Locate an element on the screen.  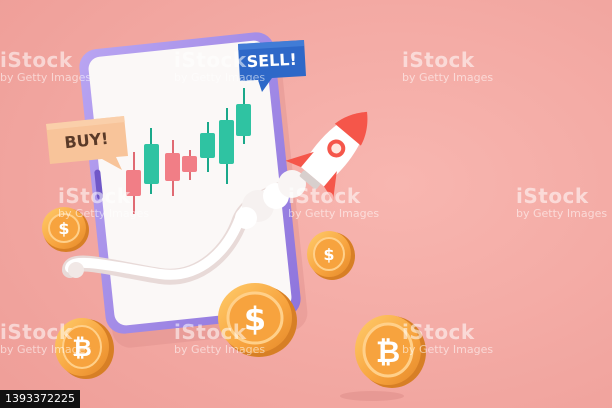
buy-speech-bubble is located at coordinates (87, 143).